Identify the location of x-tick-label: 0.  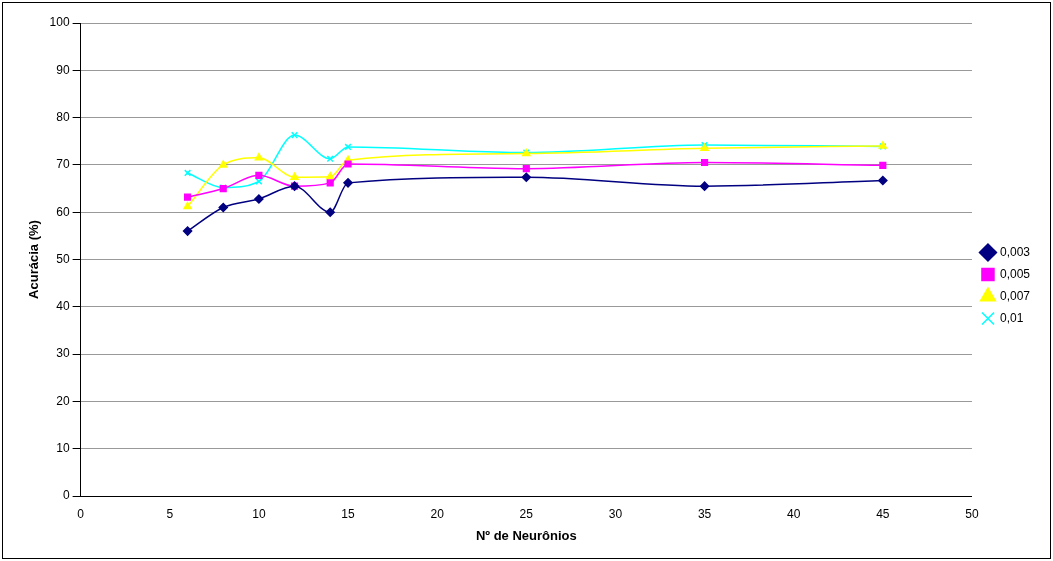
(81, 513).